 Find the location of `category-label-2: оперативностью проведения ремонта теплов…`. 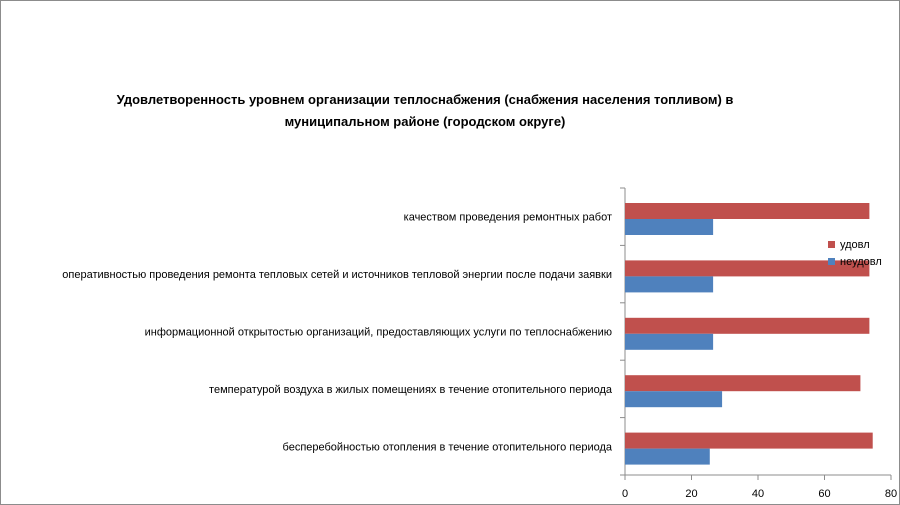

category-label-2: оперативностью проведения ремонта теплов… is located at coordinates (337, 275).